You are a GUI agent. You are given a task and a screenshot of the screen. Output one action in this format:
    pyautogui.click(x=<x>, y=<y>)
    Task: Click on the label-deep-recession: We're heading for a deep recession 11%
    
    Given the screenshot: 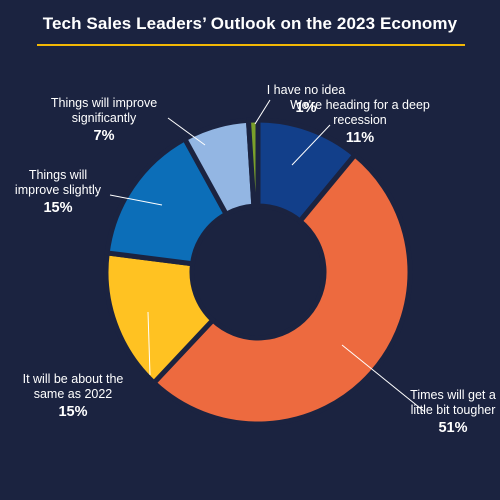 What is the action you would take?
    pyautogui.click(x=360, y=122)
    